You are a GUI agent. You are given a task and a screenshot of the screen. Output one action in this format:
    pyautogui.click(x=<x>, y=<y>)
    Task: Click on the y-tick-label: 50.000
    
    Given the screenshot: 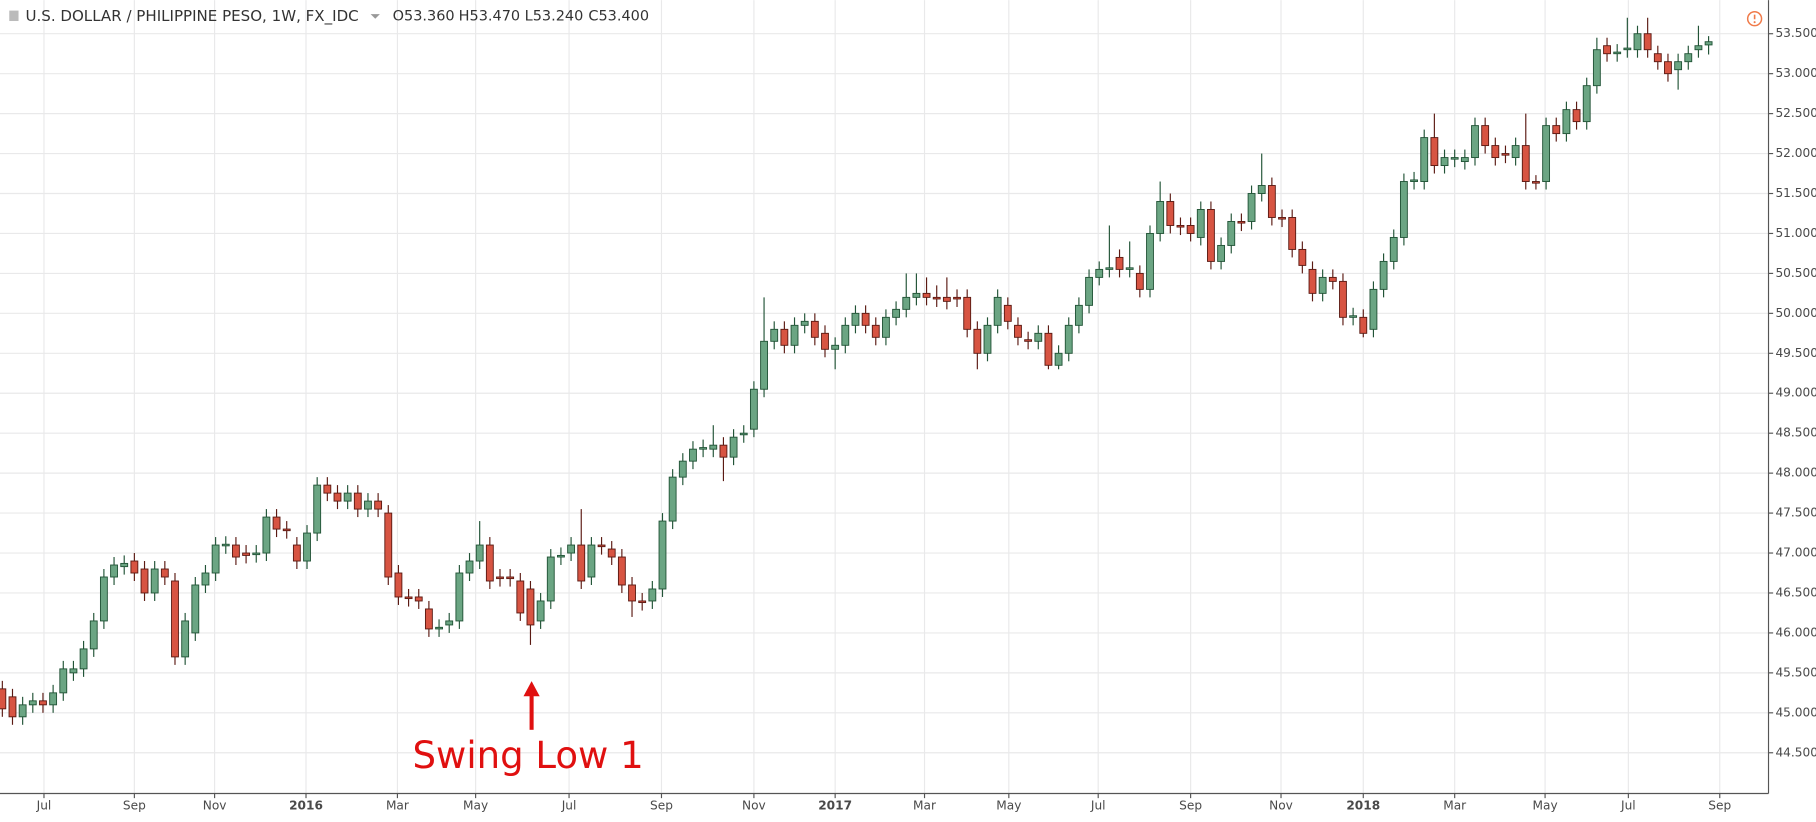 What is the action you would take?
    pyautogui.click(x=1795, y=313)
    